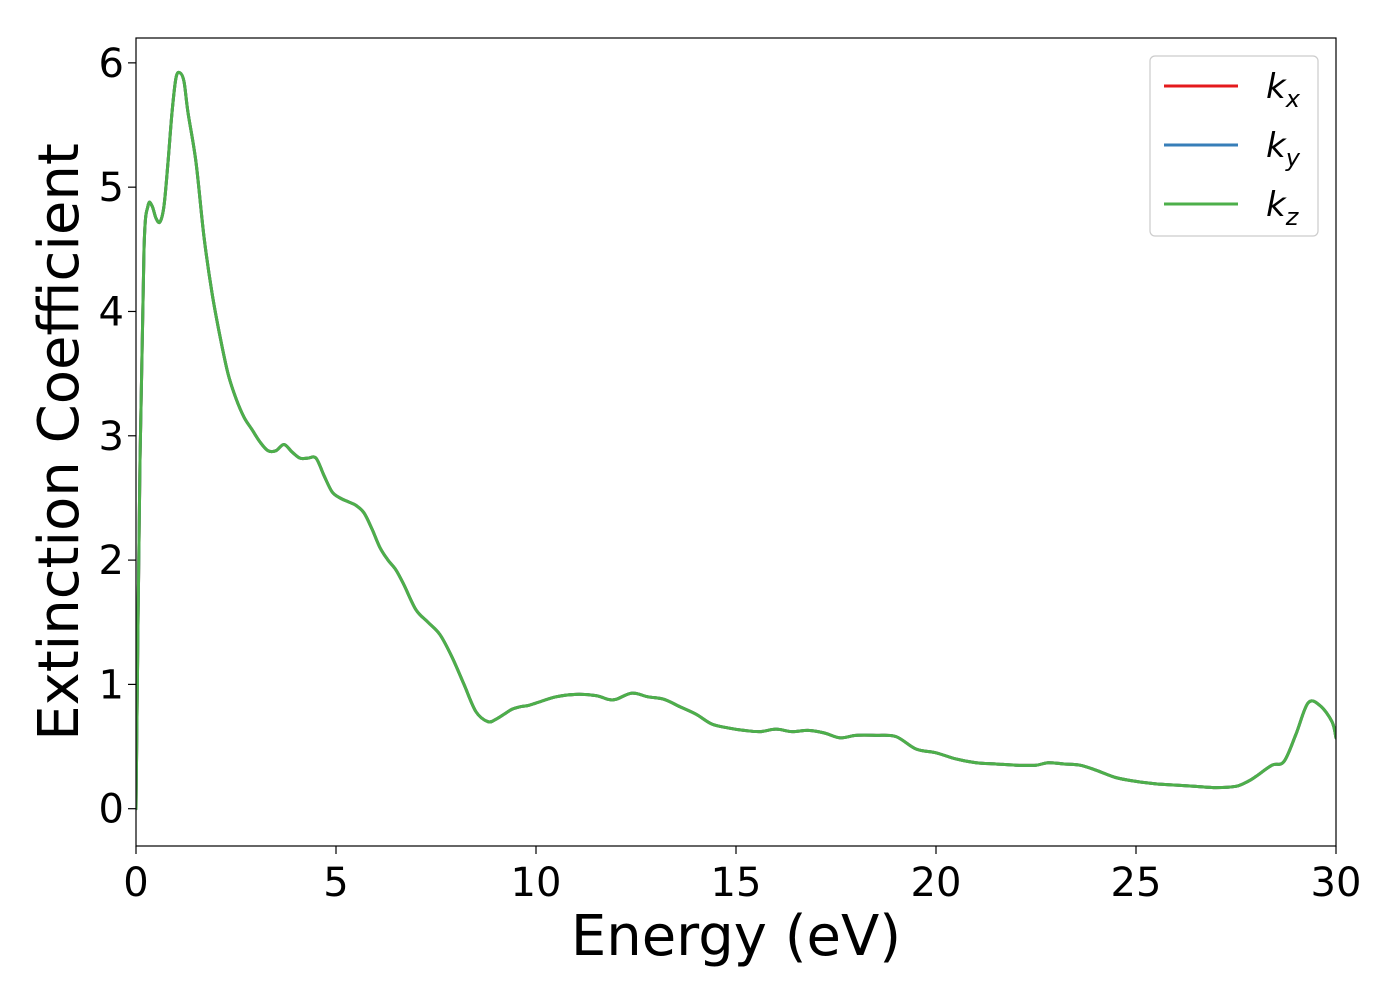 Image resolution: width=1400 pixels, height=1005 pixels. Describe the element at coordinates (1336, 883) in the screenshot. I see `x-tick-label: 30` at that location.